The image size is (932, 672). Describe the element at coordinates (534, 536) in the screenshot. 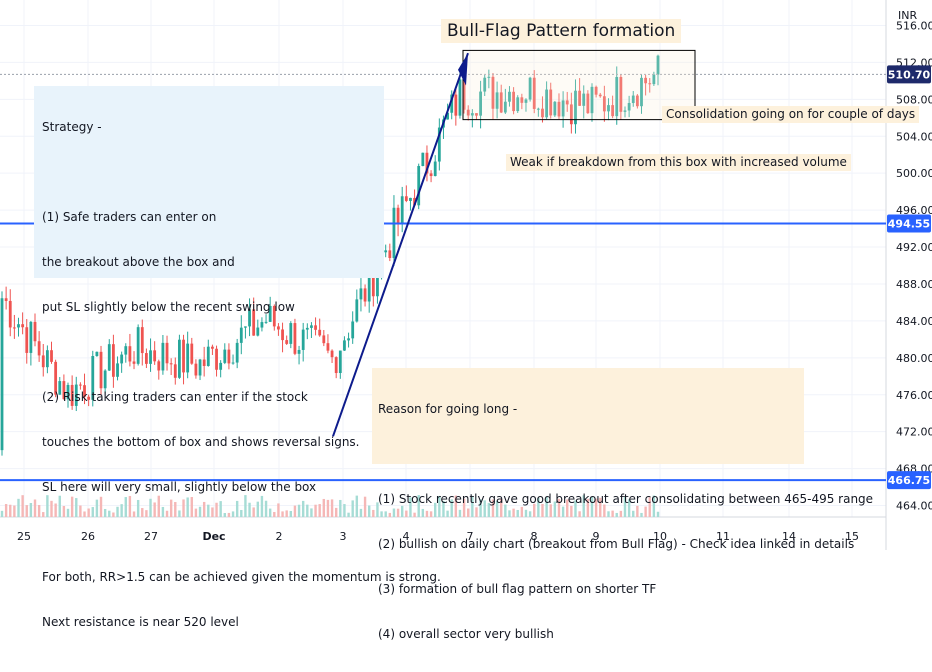

I see `x-tick-label: 8` at that location.